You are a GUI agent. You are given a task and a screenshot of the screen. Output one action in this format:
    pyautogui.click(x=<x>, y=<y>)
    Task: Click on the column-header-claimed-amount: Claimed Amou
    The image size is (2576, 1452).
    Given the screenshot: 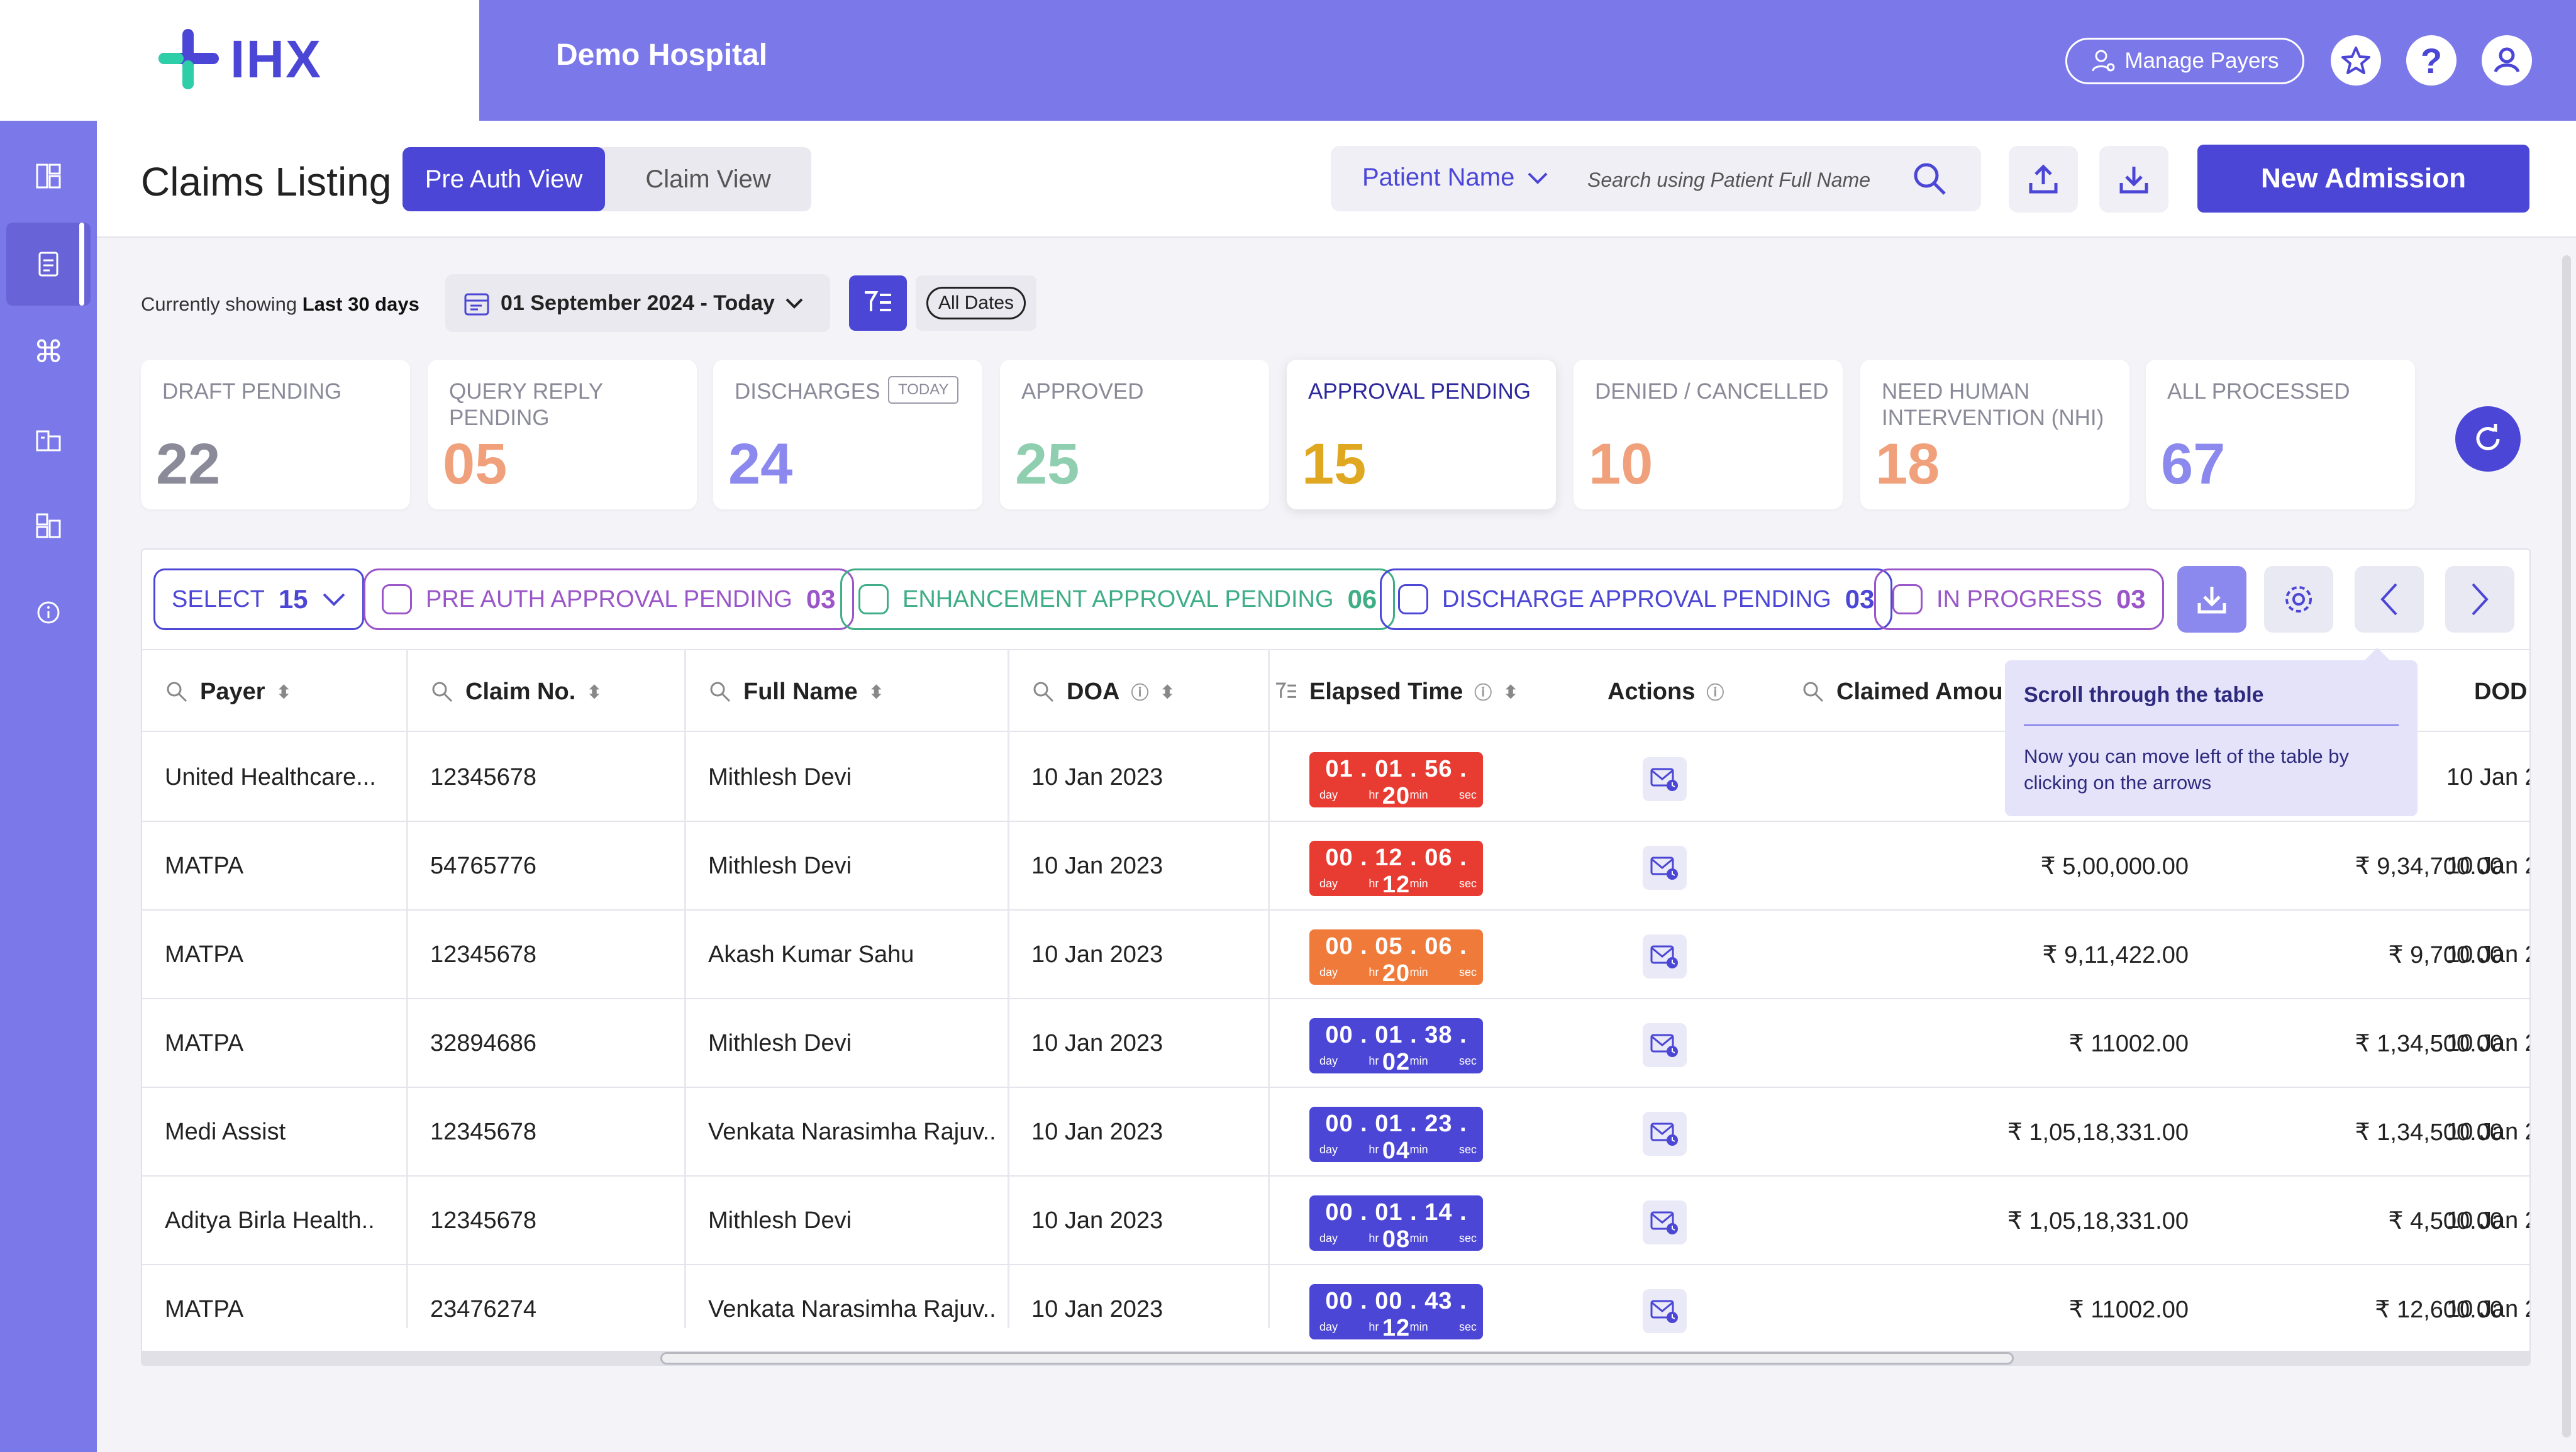 What is the action you would take?
    pyautogui.click(x=1902, y=692)
    